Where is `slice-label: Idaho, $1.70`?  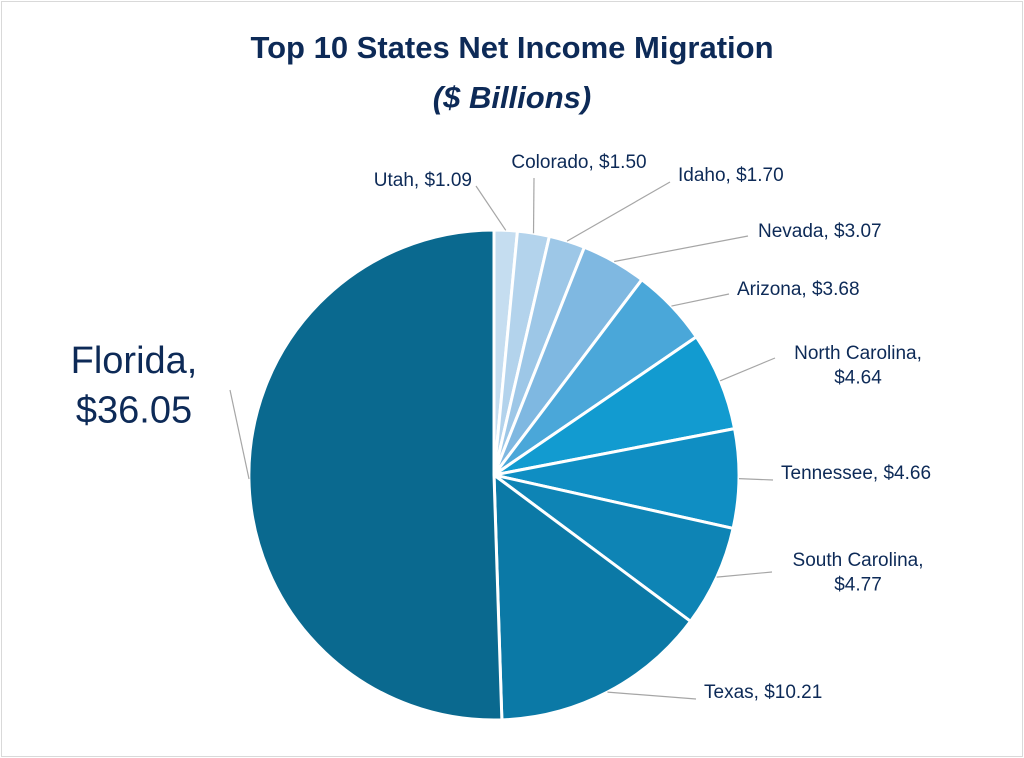
slice-label: Idaho, $1.70 is located at coordinates (731, 175).